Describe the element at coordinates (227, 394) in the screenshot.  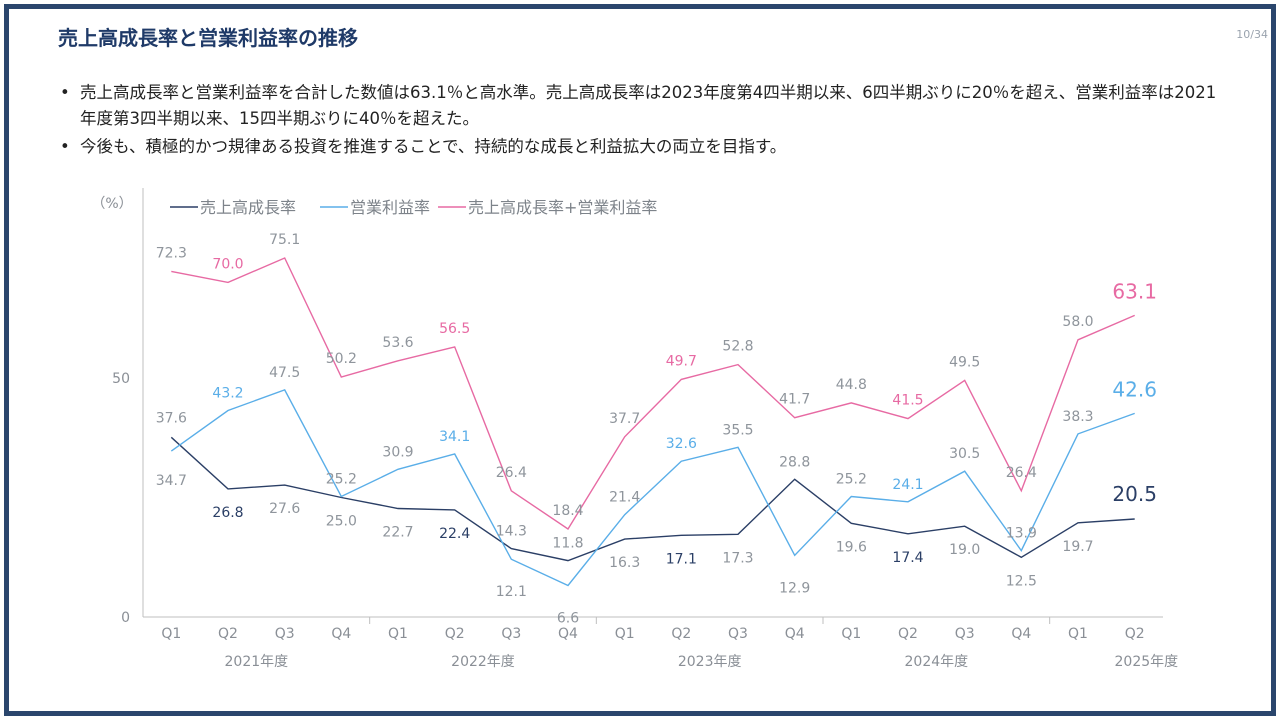
I see `data-label: 43.2` at that location.